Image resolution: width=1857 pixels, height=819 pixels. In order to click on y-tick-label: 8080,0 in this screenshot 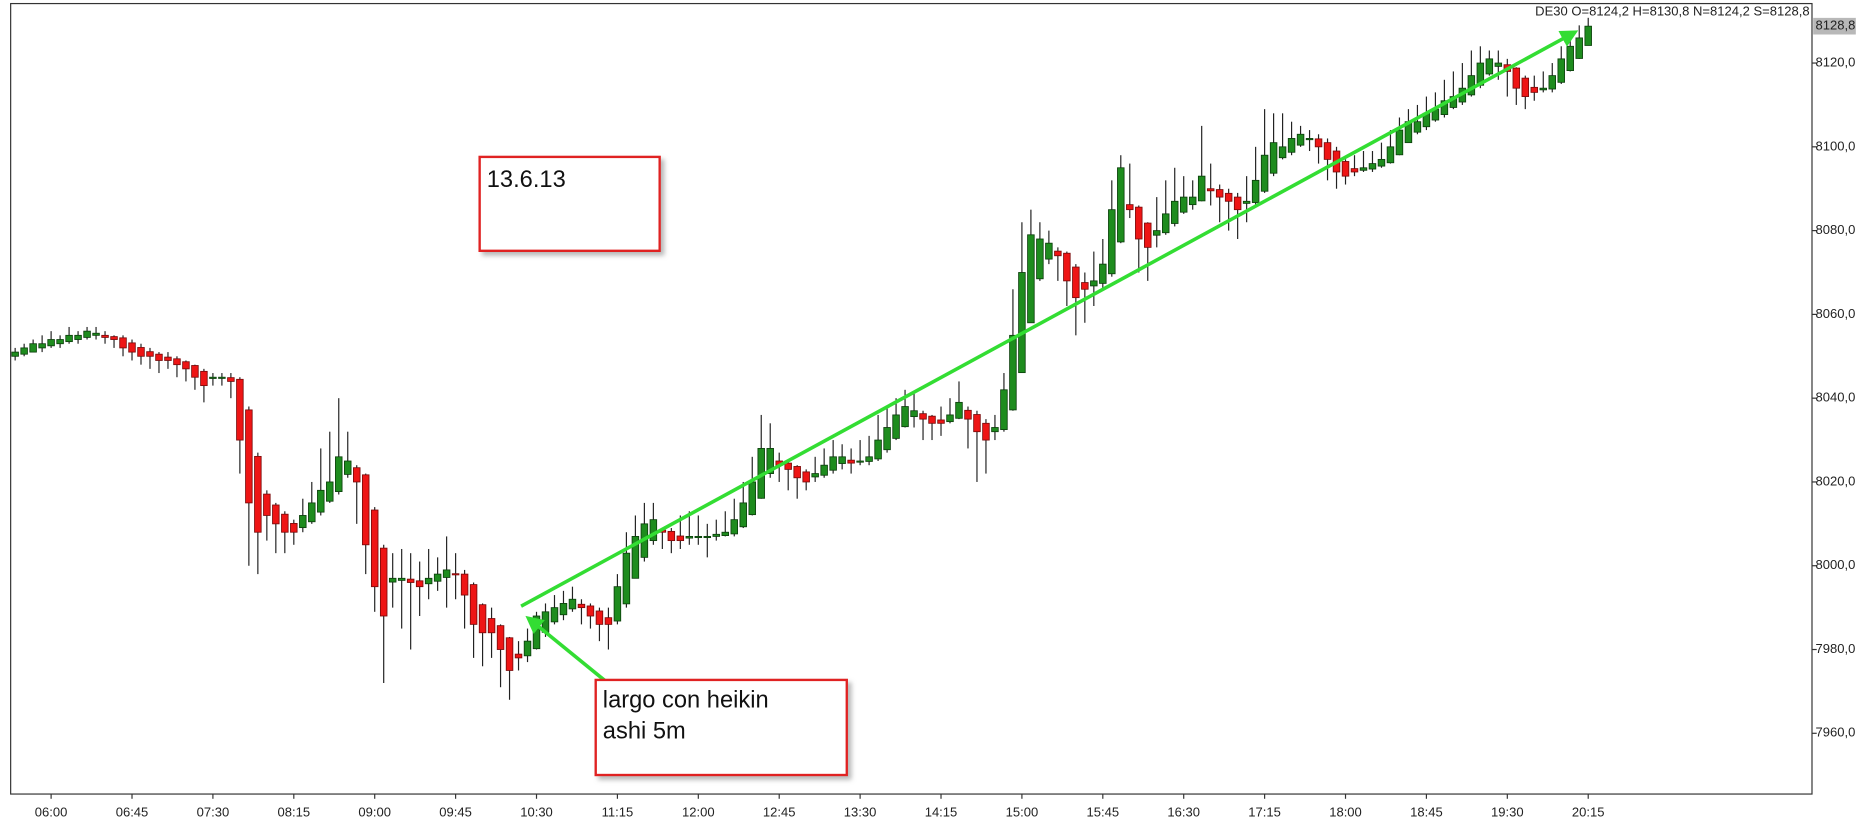, I will do `click(1836, 229)`.